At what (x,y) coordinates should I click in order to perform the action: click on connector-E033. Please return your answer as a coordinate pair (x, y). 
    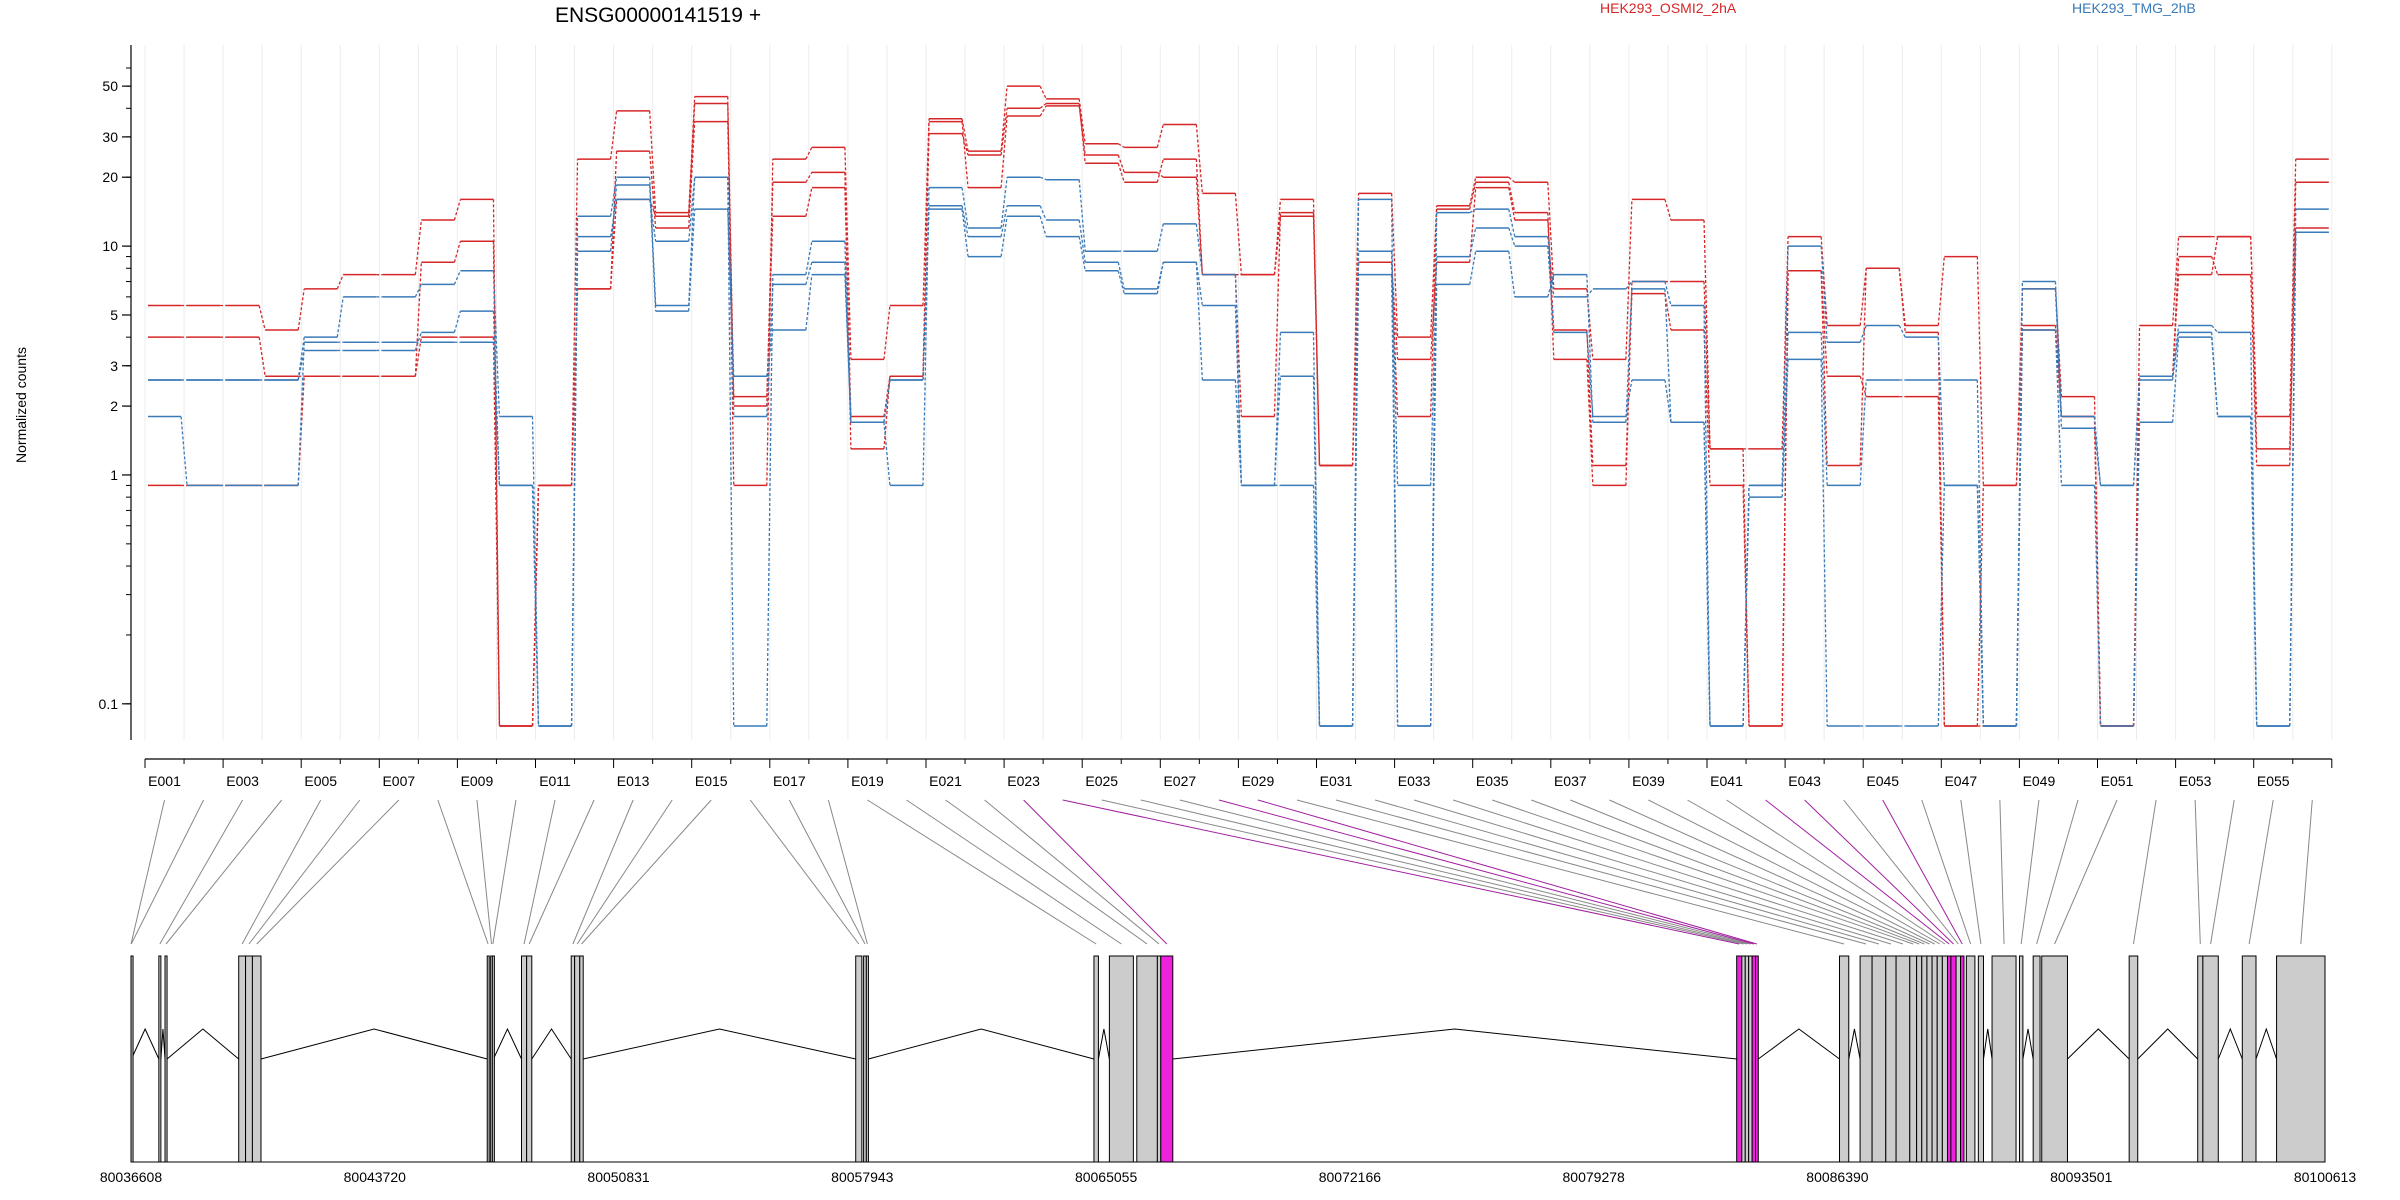
    Looking at the image, I should click on (1652, 872).